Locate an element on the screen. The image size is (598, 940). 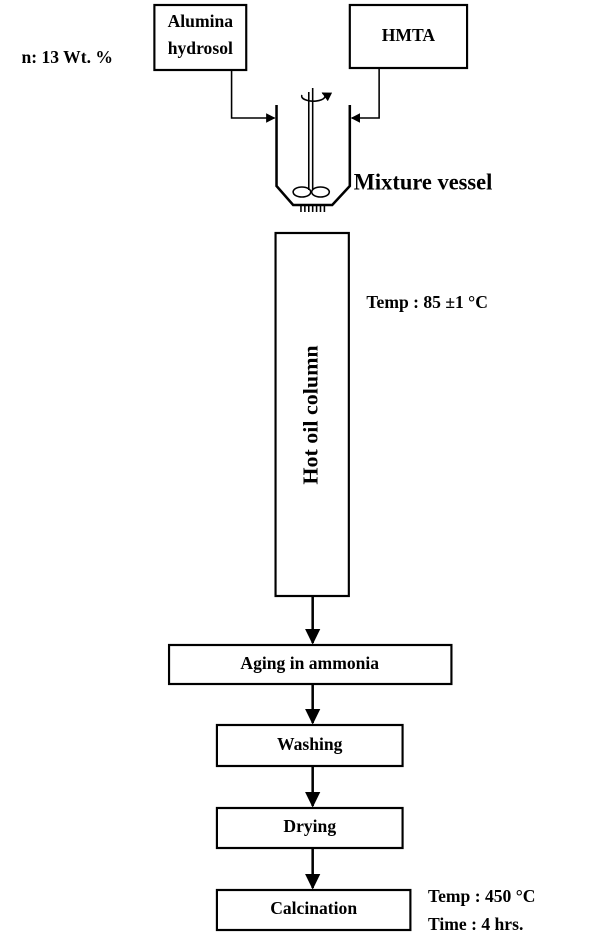
calcination-time-note: Time : 4 hrs. is located at coordinates (475, 924).